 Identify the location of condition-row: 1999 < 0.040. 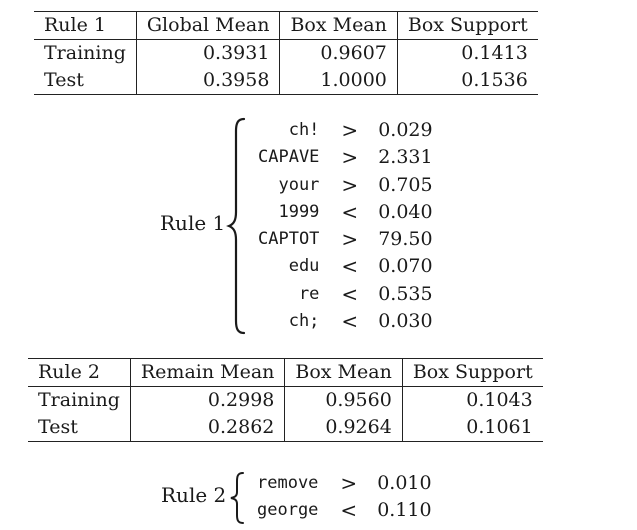
(345, 212).